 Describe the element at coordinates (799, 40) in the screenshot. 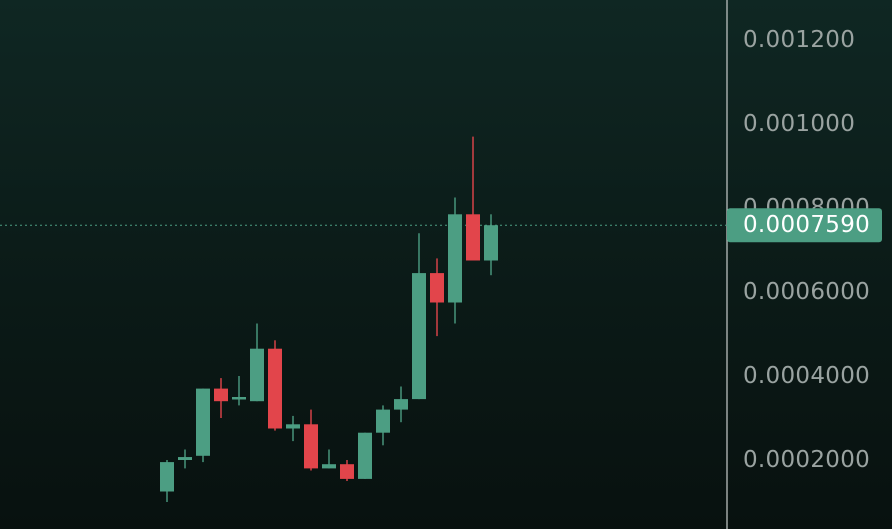

I see `price-tick-label: 0.001200` at that location.